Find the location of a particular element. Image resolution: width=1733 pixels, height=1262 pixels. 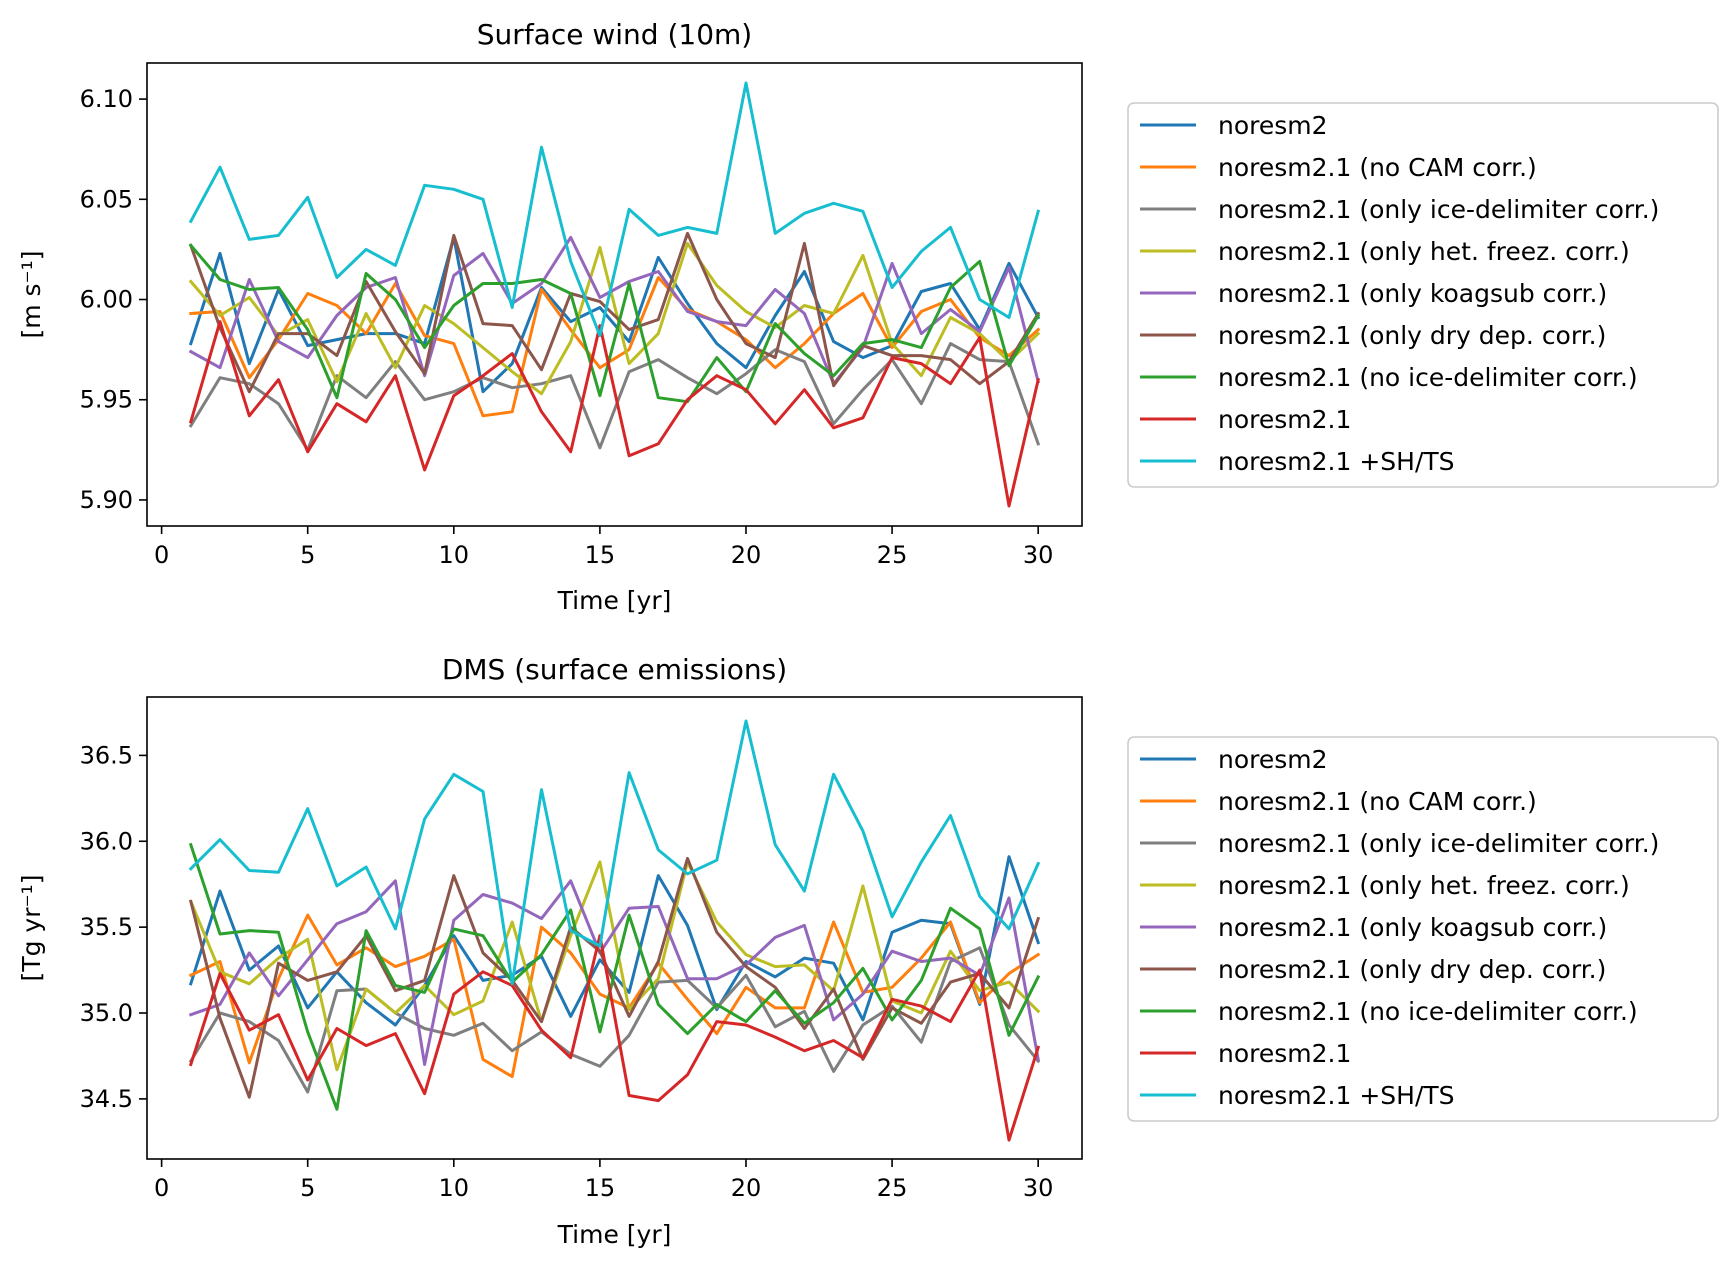

y-tick-label: 34.5 is located at coordinates (106, 1099).